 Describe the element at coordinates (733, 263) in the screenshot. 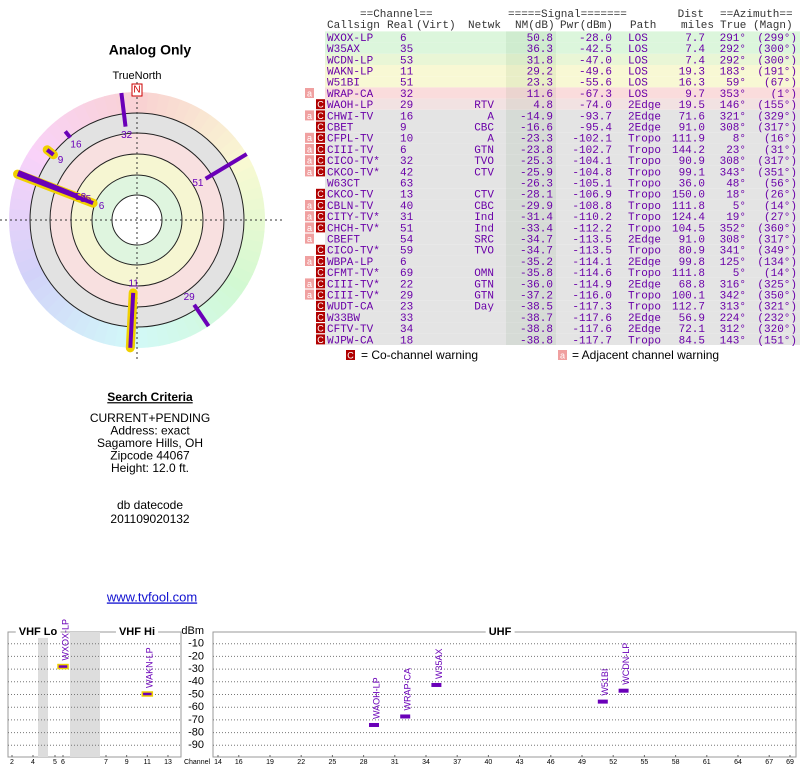

I see `cell: 125°` at that location.